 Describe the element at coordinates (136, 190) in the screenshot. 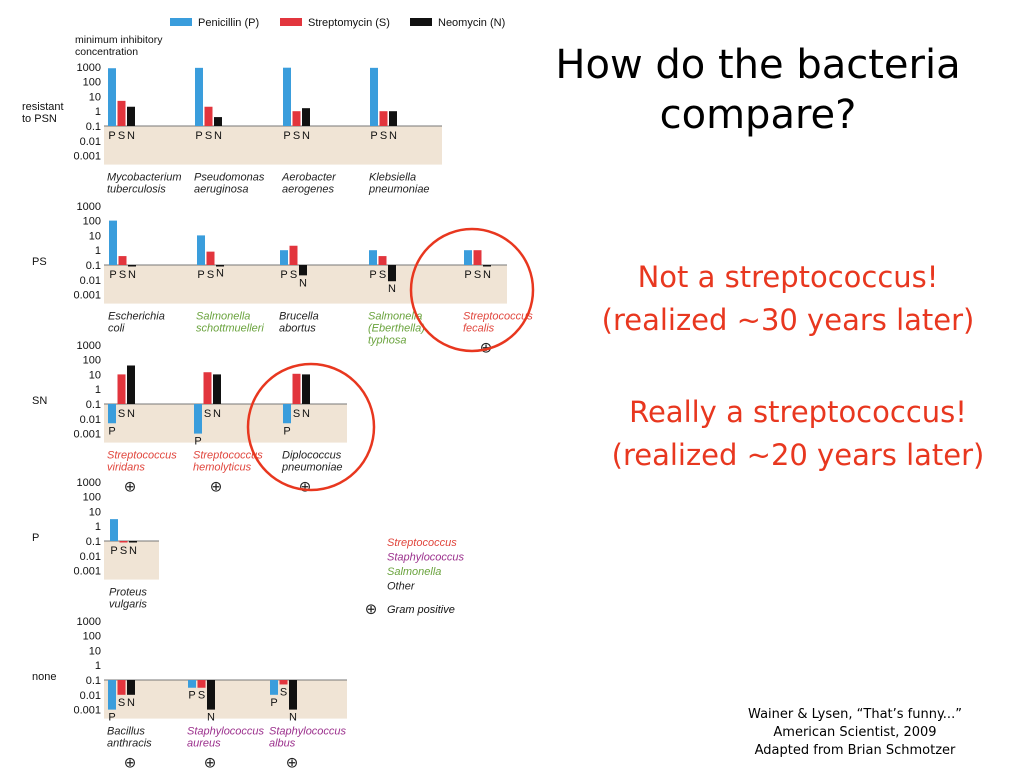

I see `bacterium-name: tuberculosis` at that location.